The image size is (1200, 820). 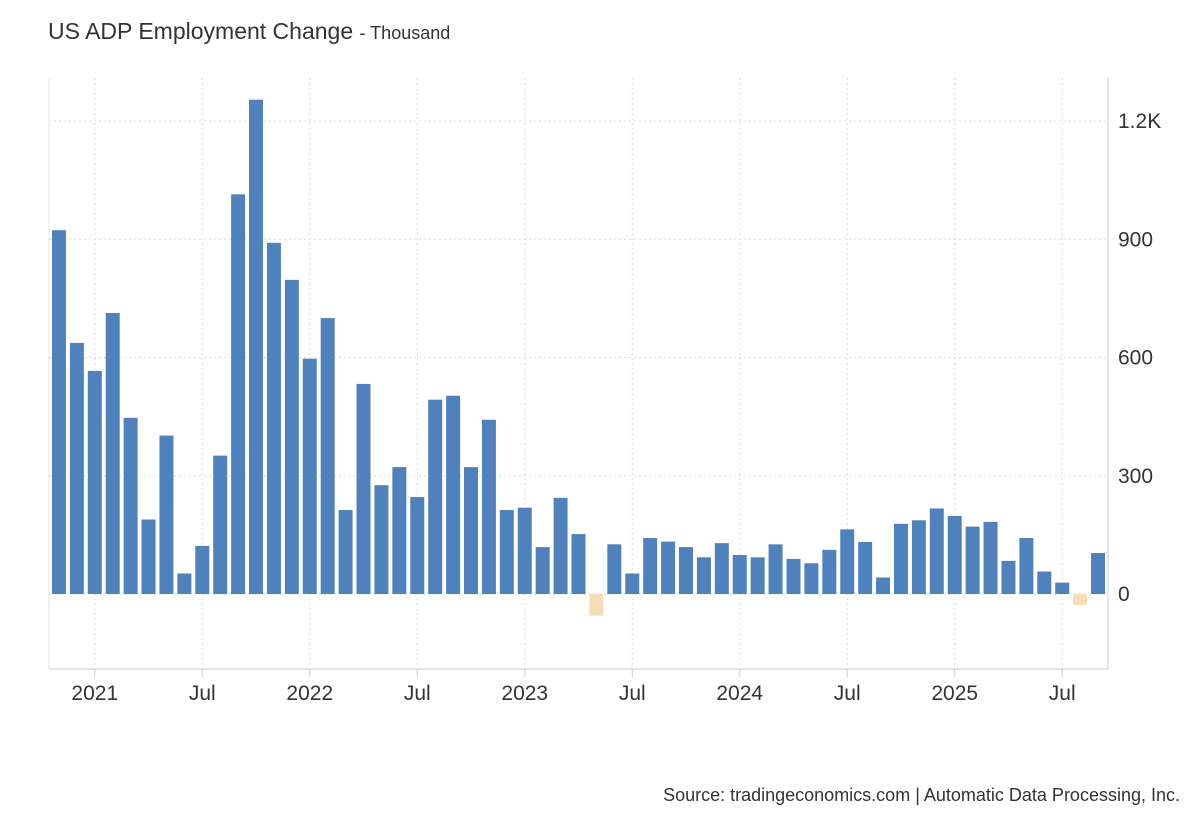 What do you see at coordinates (1124, 594) in the screenshot?
I see `y-tick-label: 0` at bounding box center [1124, 594].